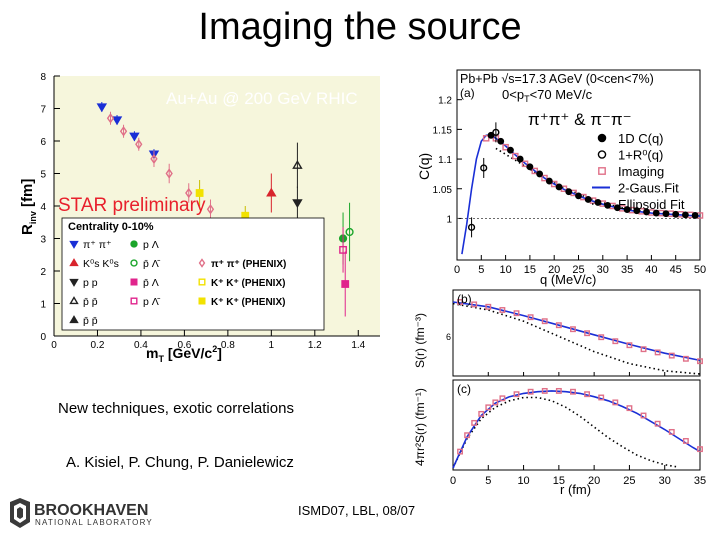 The image size is (720, 540). Describe the element at coordinates (700, 270) in the screenshot. I see `correlation-xtick-label: 50` at that location.